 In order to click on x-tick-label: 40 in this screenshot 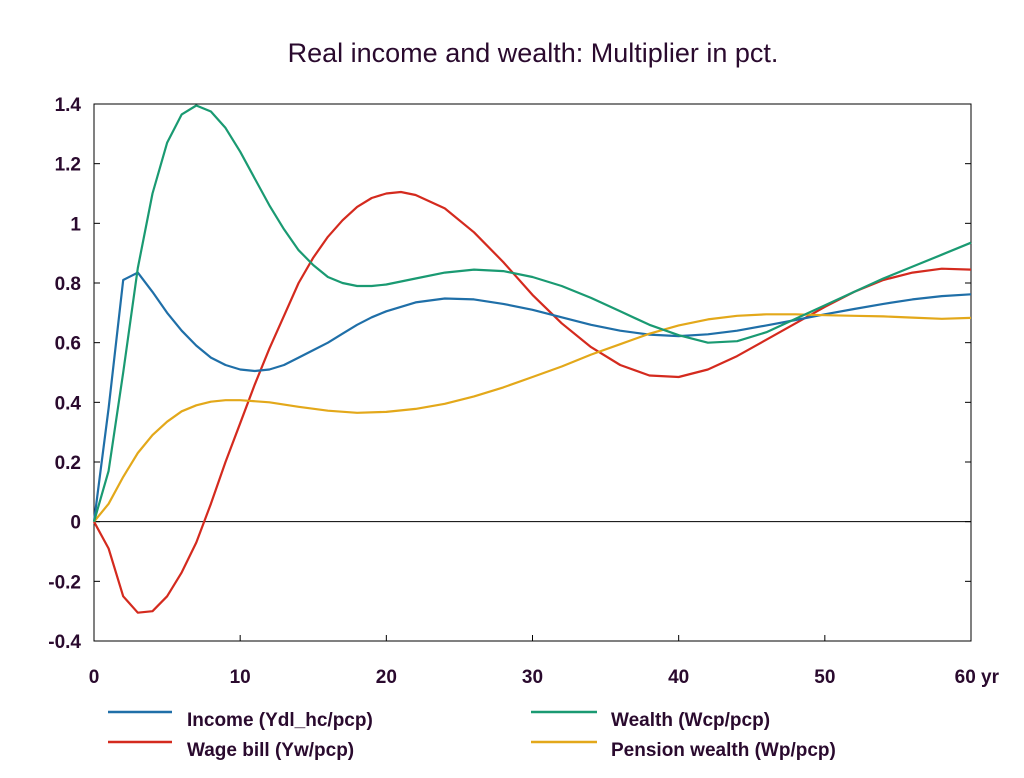, I will do `click(678, 677)`.